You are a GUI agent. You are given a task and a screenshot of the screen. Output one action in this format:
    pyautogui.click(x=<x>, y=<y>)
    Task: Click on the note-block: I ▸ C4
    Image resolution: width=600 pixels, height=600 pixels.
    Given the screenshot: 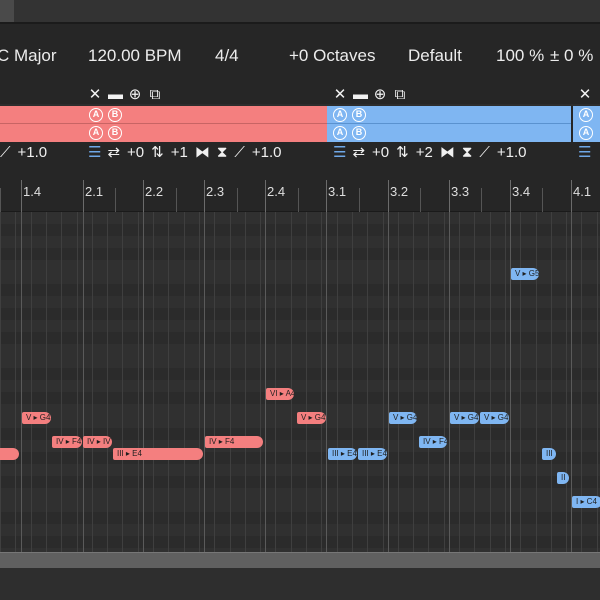 What is the action you would take?
    pyautogui.click(x=586, y=502)
    